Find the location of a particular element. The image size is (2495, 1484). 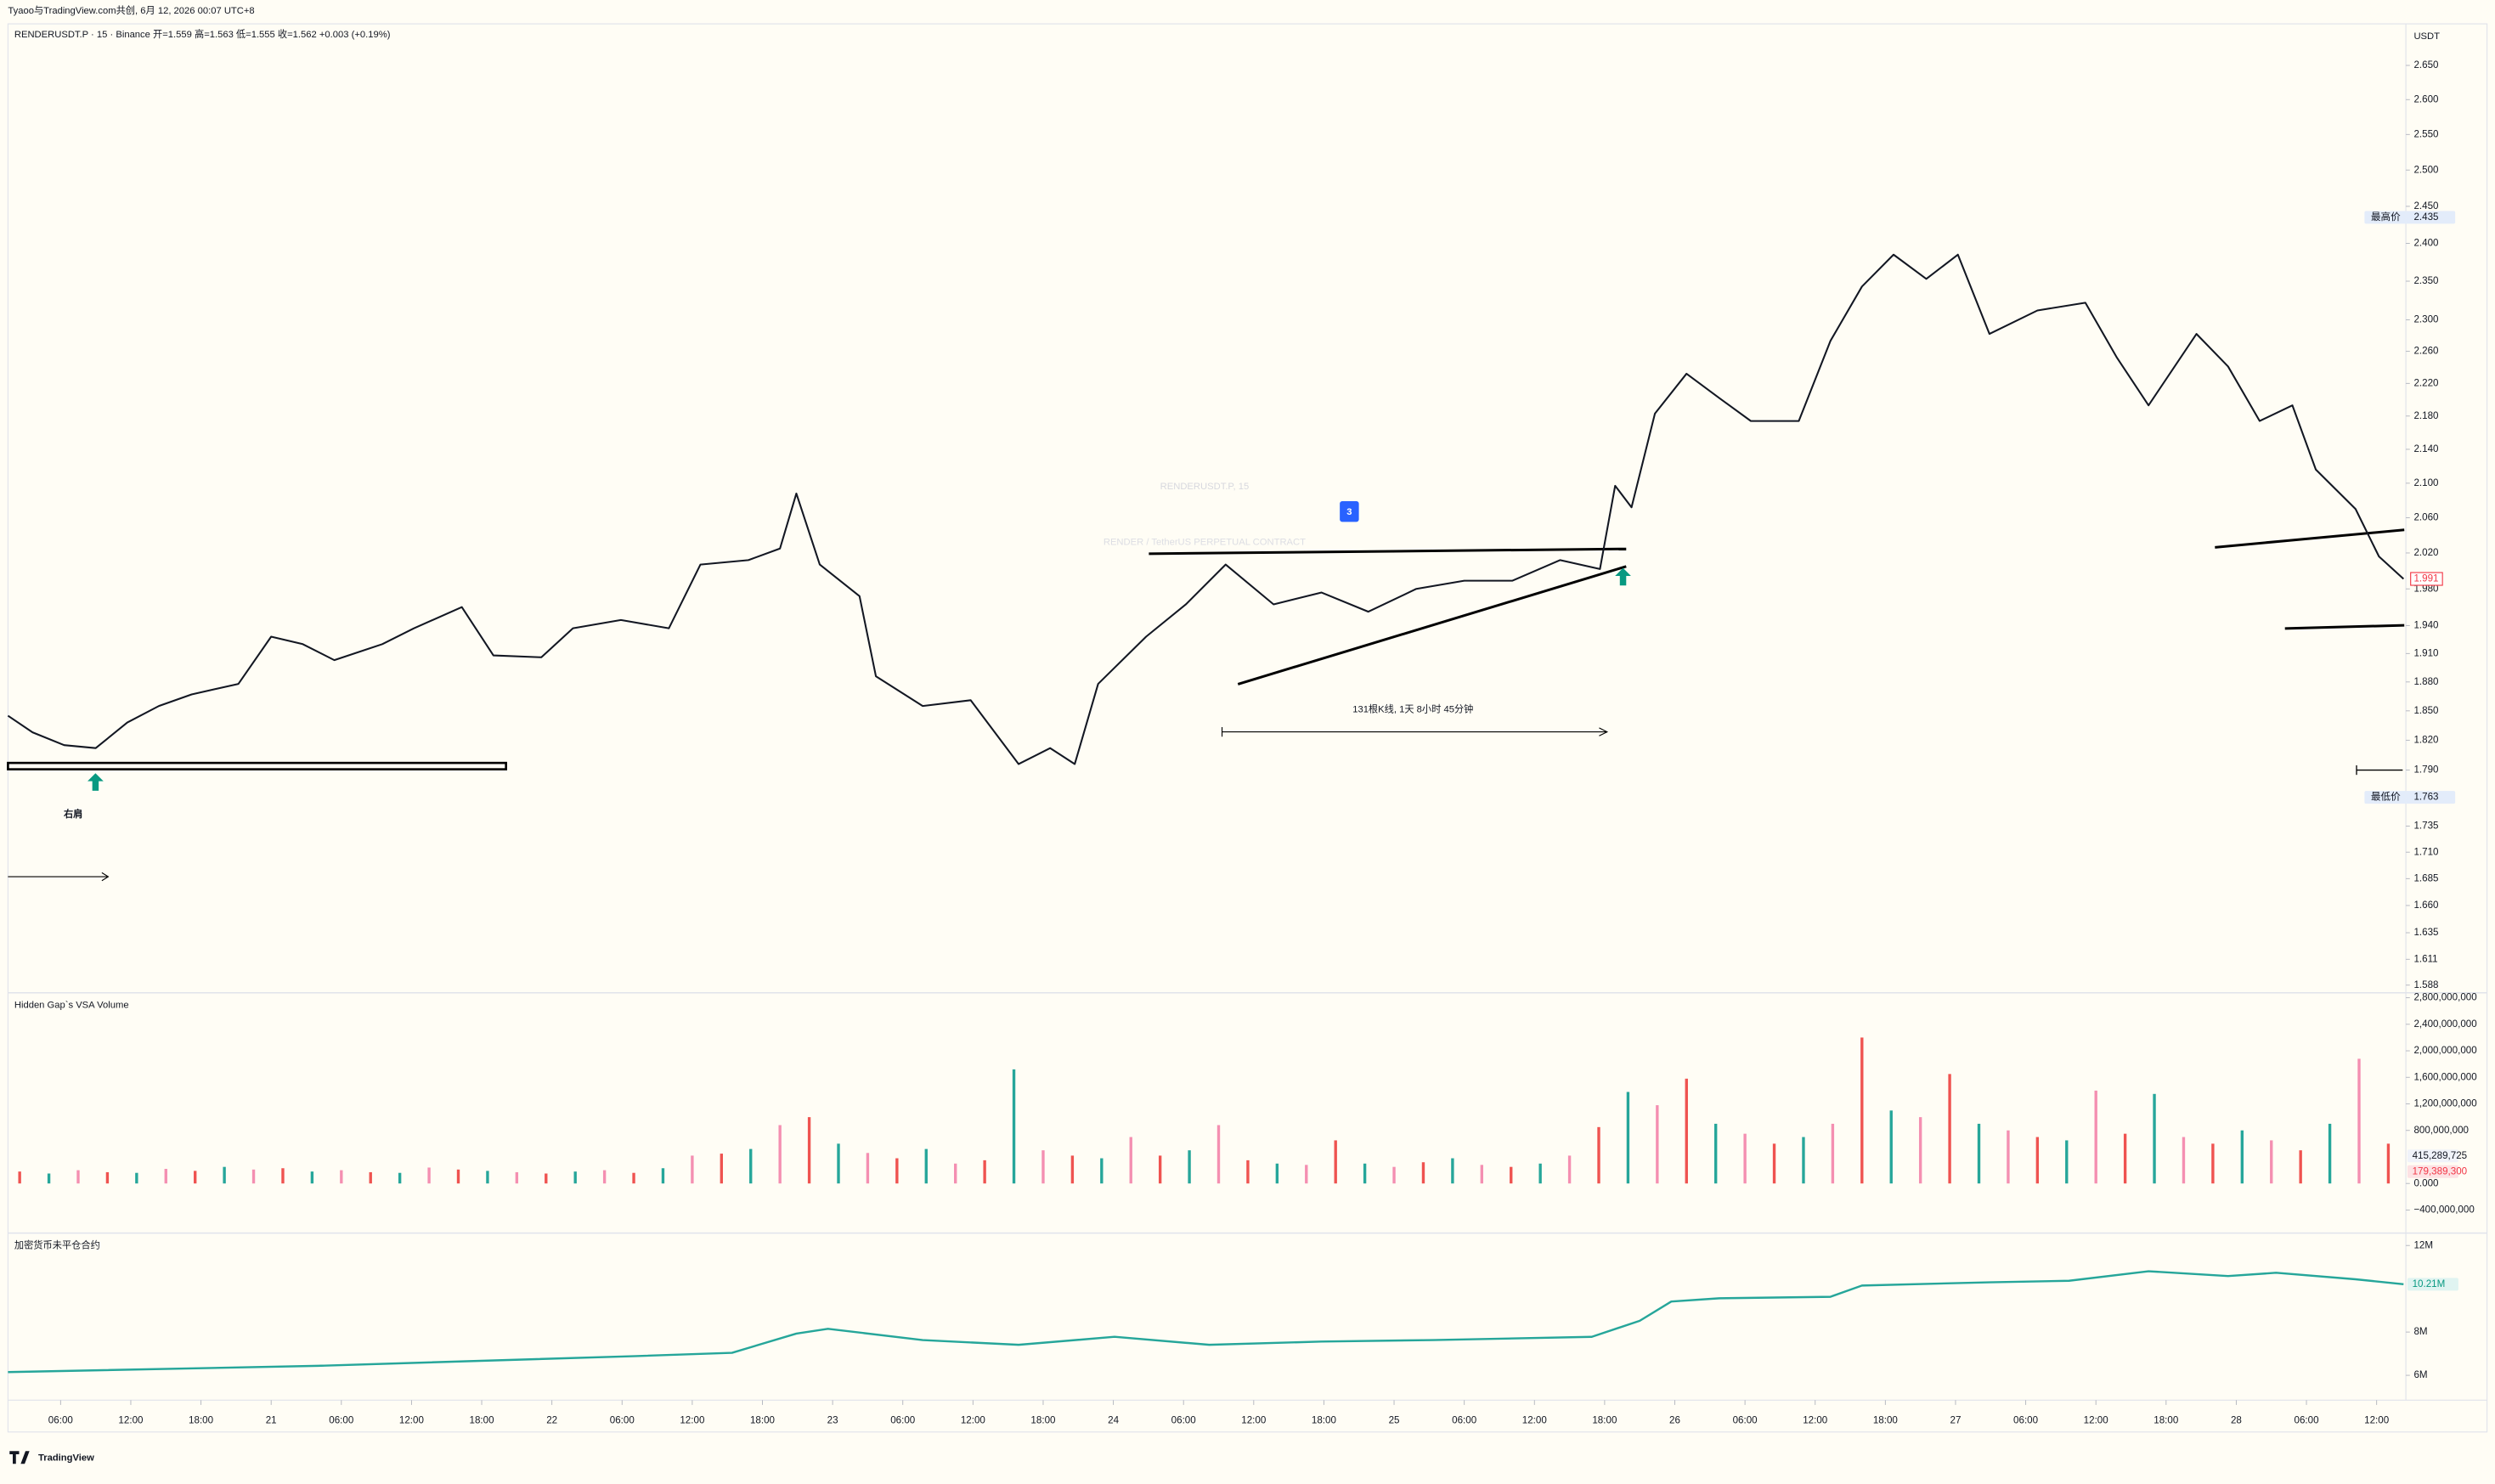

y-tick-label: 1.910 is located at coordinates (2425, 652).